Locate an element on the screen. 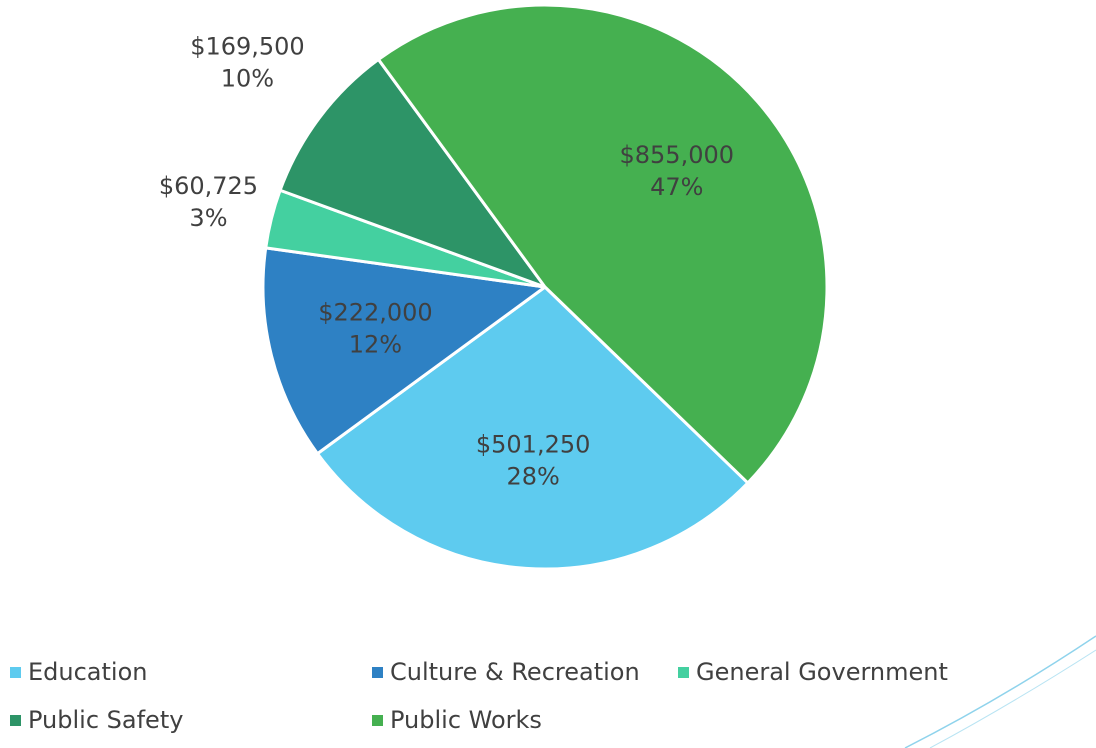 The image size is (1096, 748). percent-label: 28% is located at coordinates (532, 476).